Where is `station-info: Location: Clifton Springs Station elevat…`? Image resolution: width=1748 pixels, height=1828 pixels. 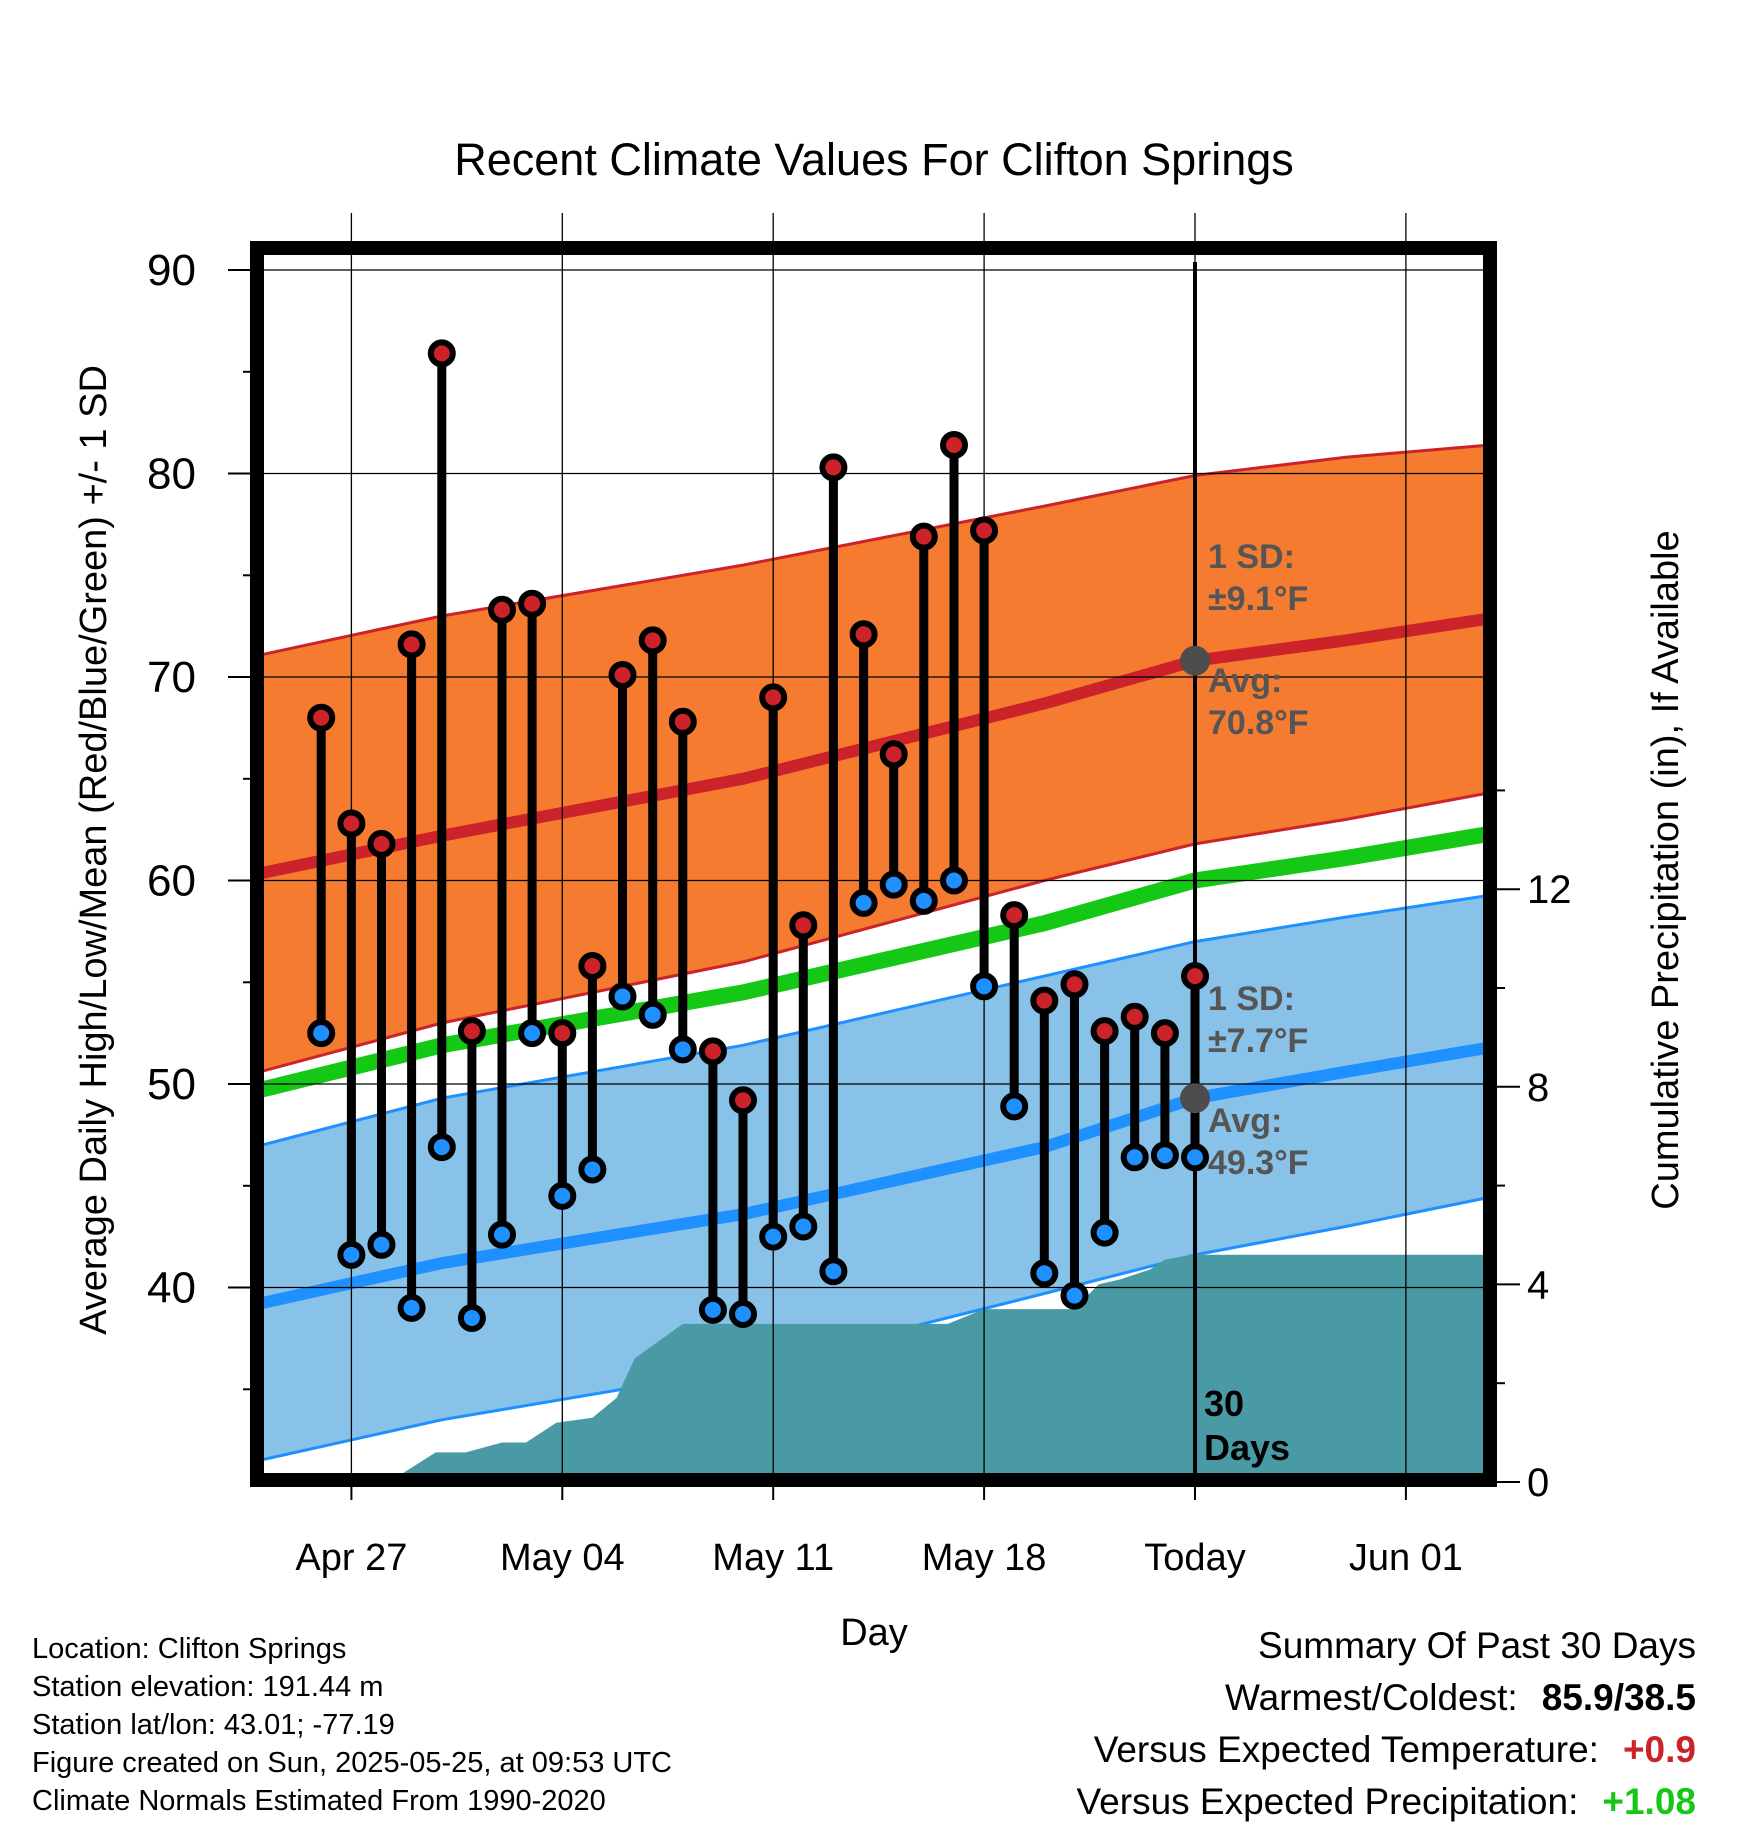
station-info: Location: Clifton Springs Station elevat… is located at coordinates (352, 1725).